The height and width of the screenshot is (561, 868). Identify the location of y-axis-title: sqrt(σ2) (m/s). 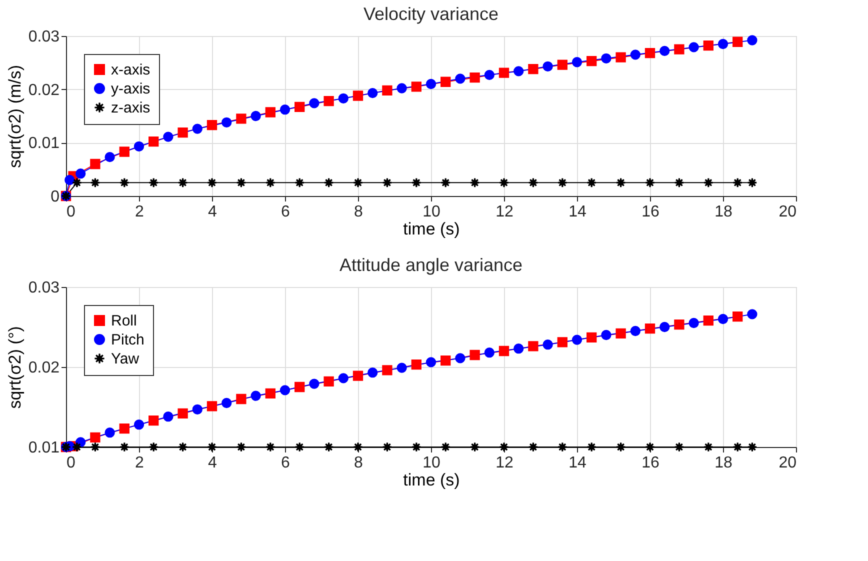
(14, 116).